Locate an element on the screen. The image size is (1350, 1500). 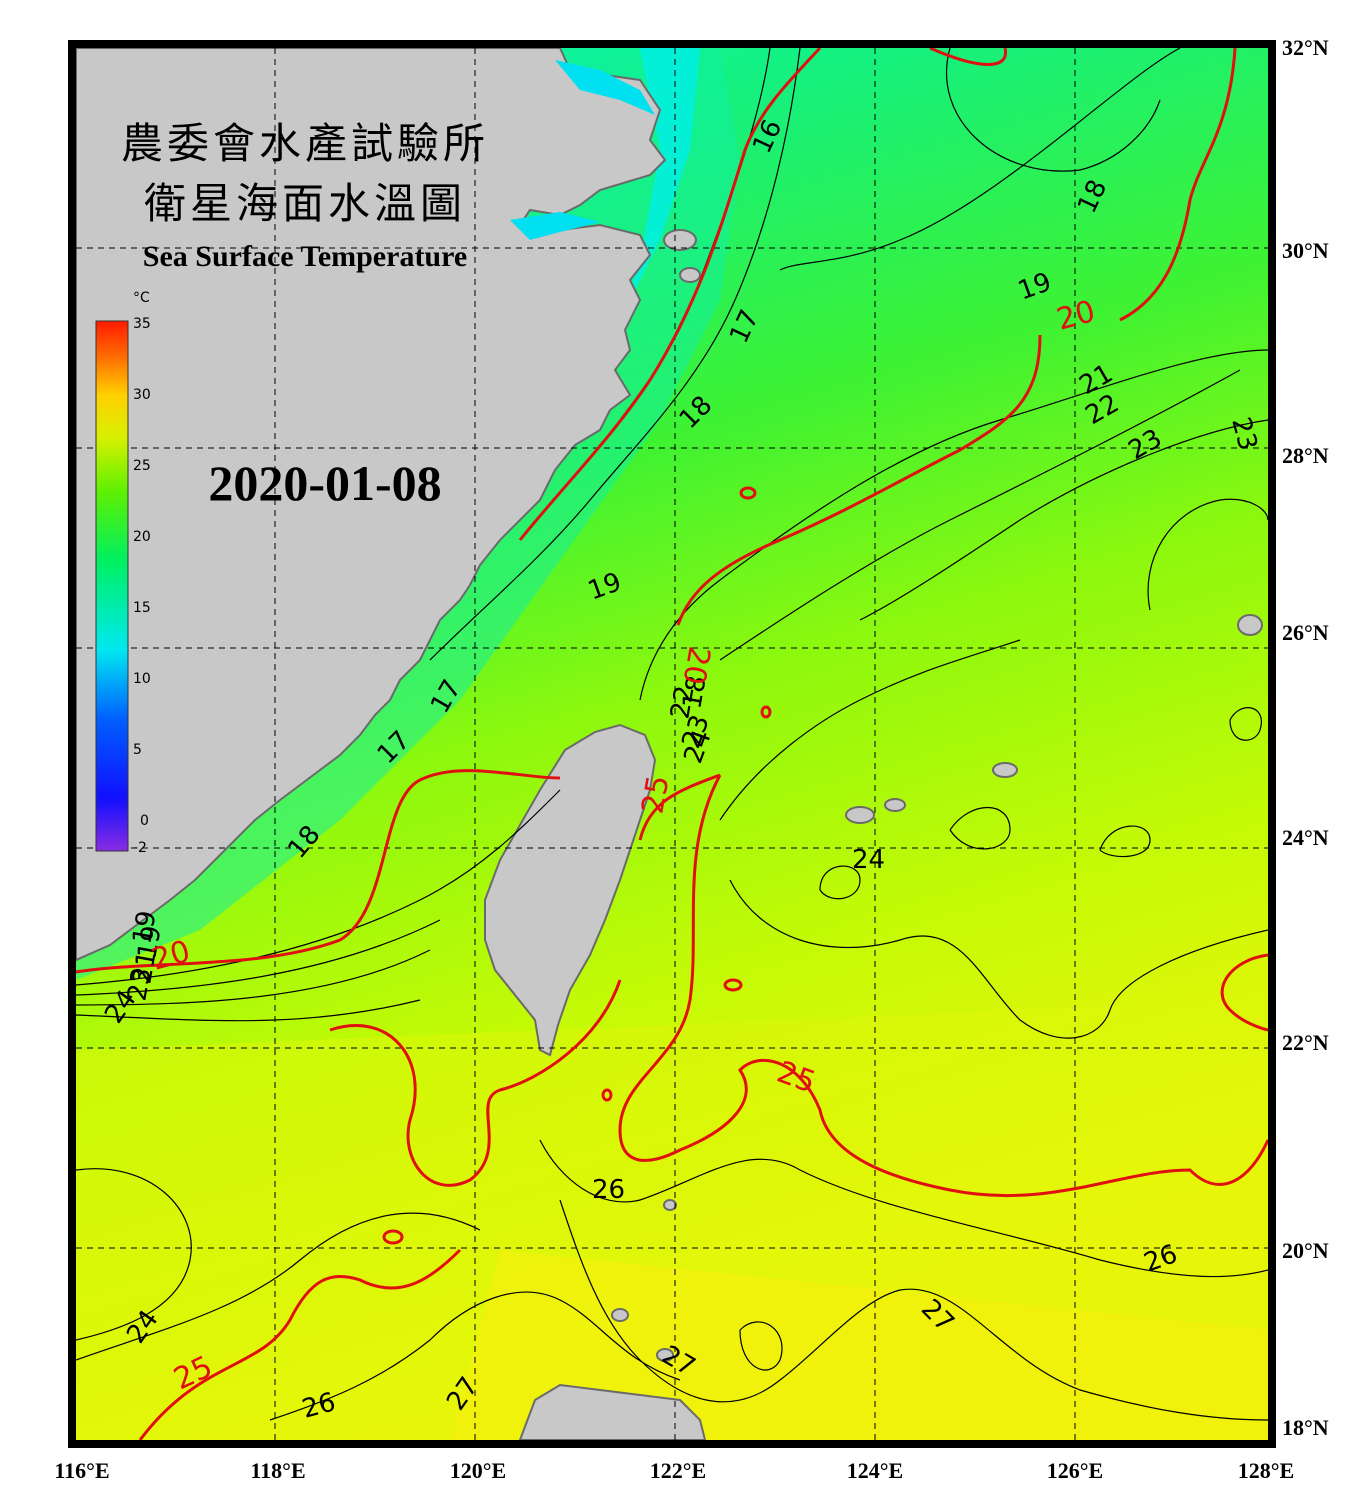
lat-label: 30°N is located at coordinates (1305, 250).